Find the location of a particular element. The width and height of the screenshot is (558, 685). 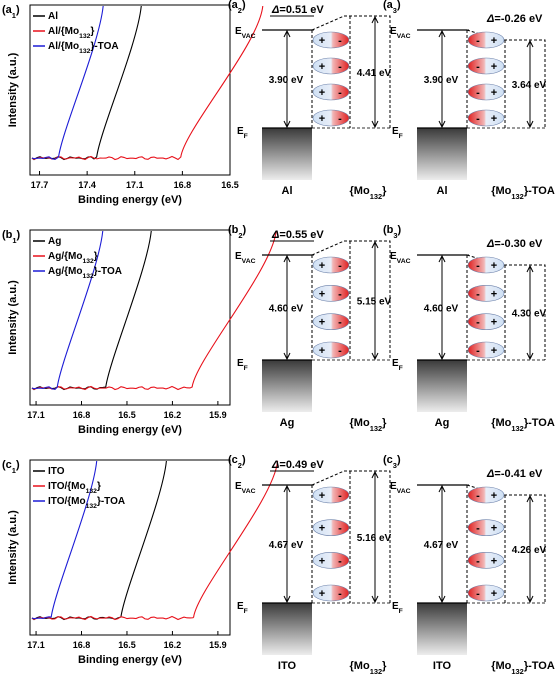

legend: ITO ITO/{Mo132}ITO/{Mo132}-TOA is located at coordinates (79, 488).